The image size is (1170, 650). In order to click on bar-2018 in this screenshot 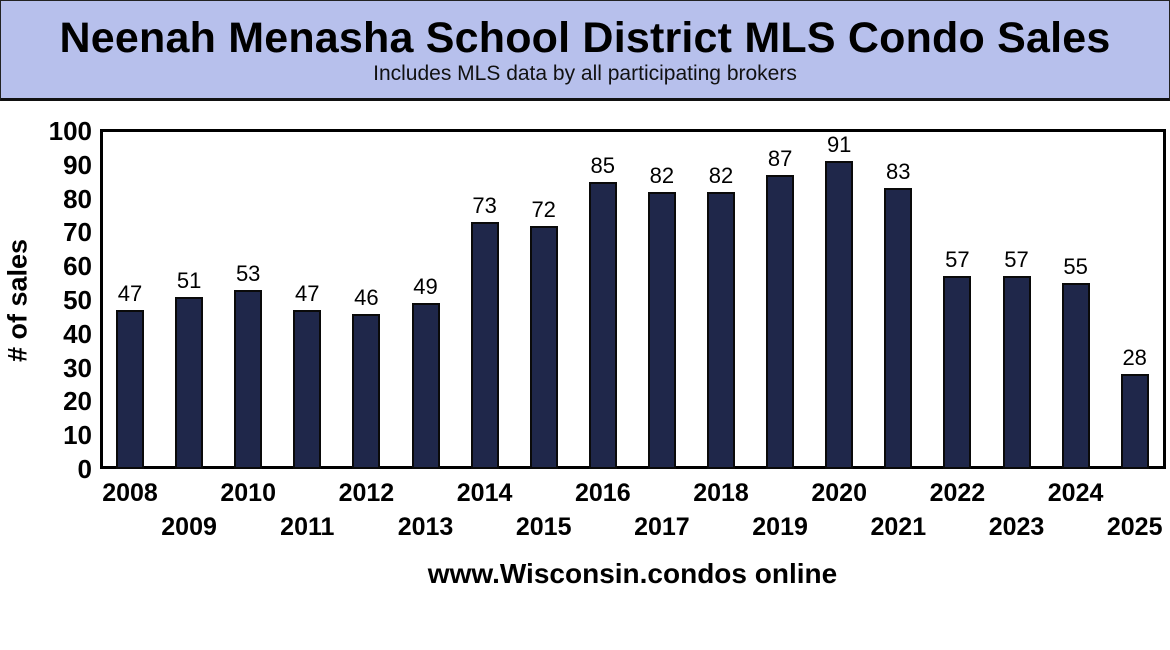, I will do `click(721, 330)`.